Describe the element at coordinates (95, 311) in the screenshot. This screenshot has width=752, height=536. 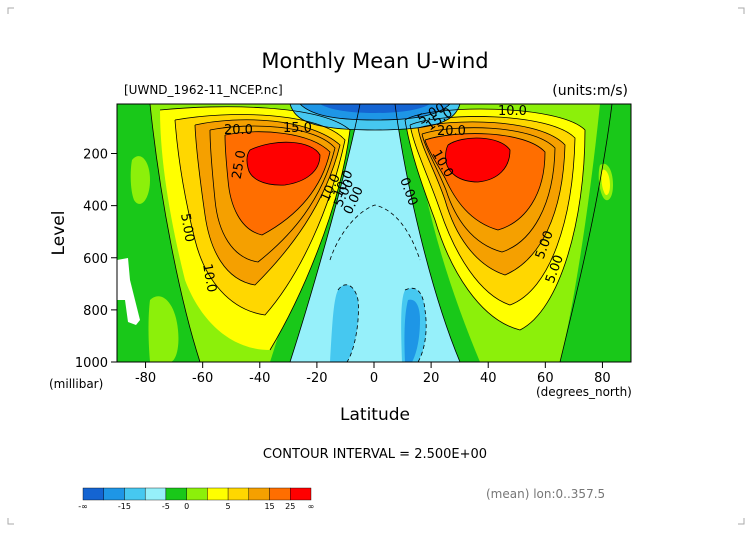
I see `y-tick-label: 800` at that location.